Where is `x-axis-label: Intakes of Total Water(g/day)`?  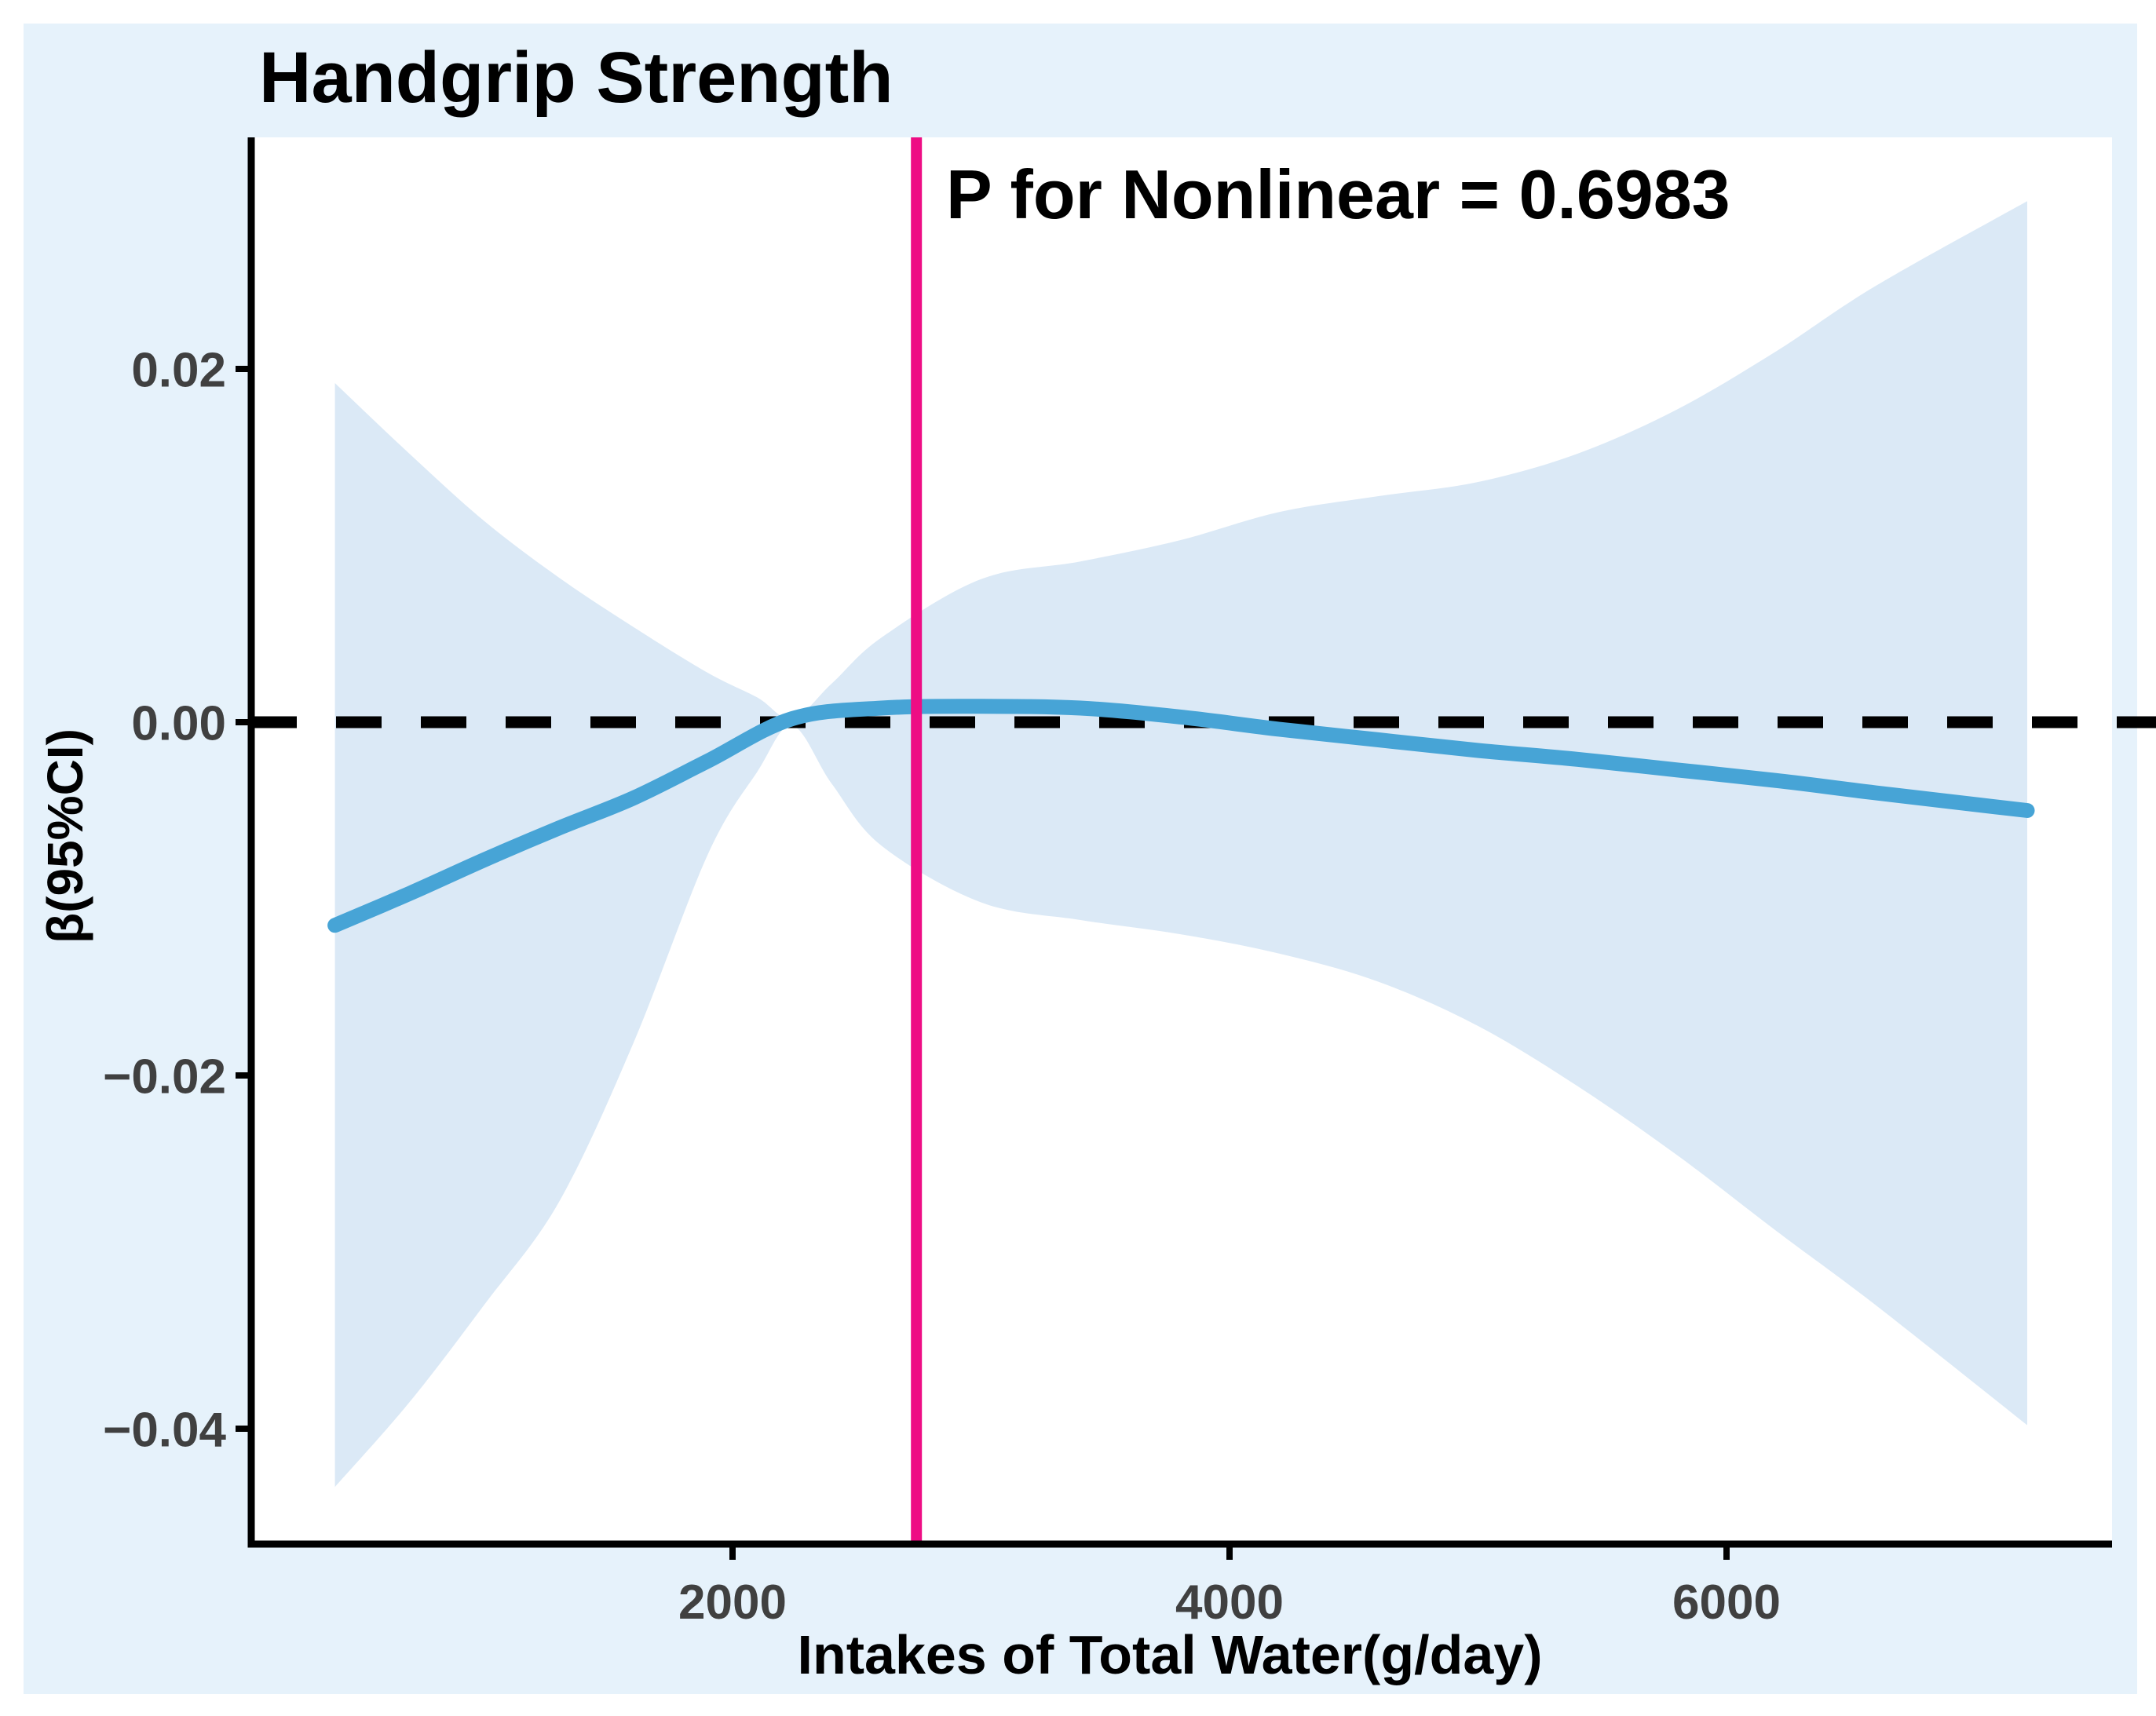
x-axis-label: Intakes of Total Water(g/day) is located at coordinates (1171, 1654).